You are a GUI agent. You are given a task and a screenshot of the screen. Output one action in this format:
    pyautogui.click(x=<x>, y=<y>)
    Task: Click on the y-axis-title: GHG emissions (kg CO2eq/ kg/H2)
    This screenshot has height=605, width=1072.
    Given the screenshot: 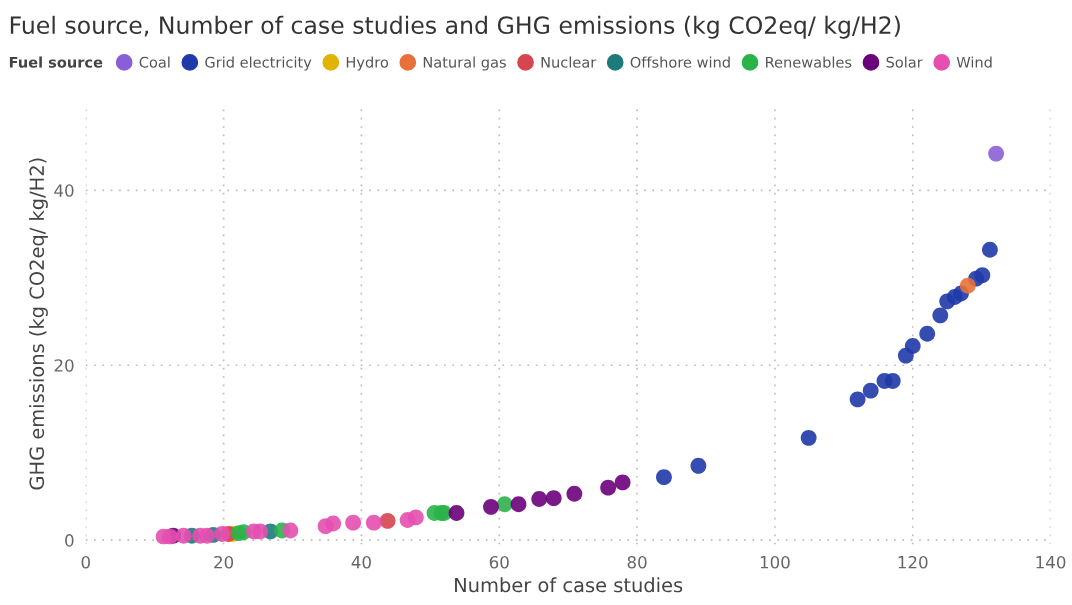 What is the action you would take?
    pyautogui.click(x=38, y=324)
    